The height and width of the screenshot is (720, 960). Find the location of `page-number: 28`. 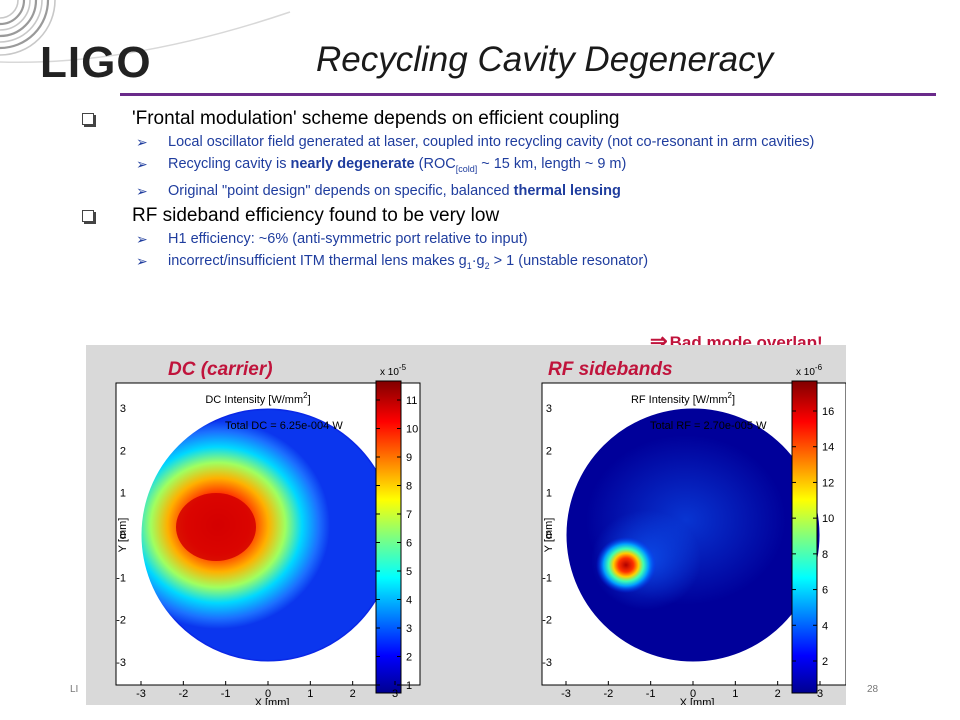

page-number: 28 is located at coordinates (873, 689).